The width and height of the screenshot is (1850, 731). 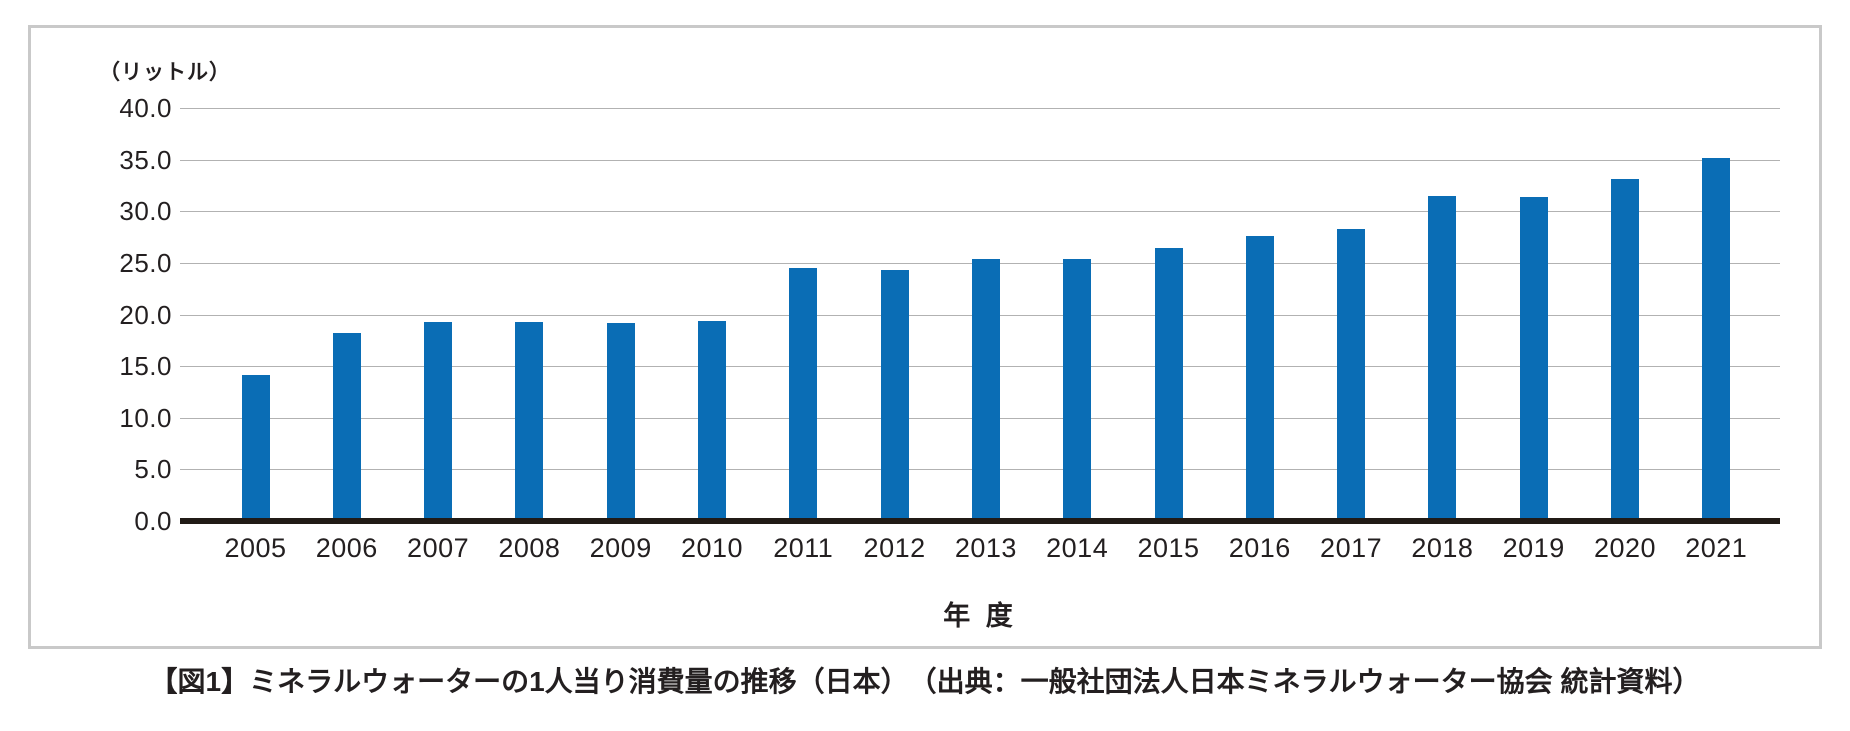 What do you see at coordinates (1533, 548) in the screenshot?
I see `x-tick-label: 2019` at bounding box center [1533, 548].